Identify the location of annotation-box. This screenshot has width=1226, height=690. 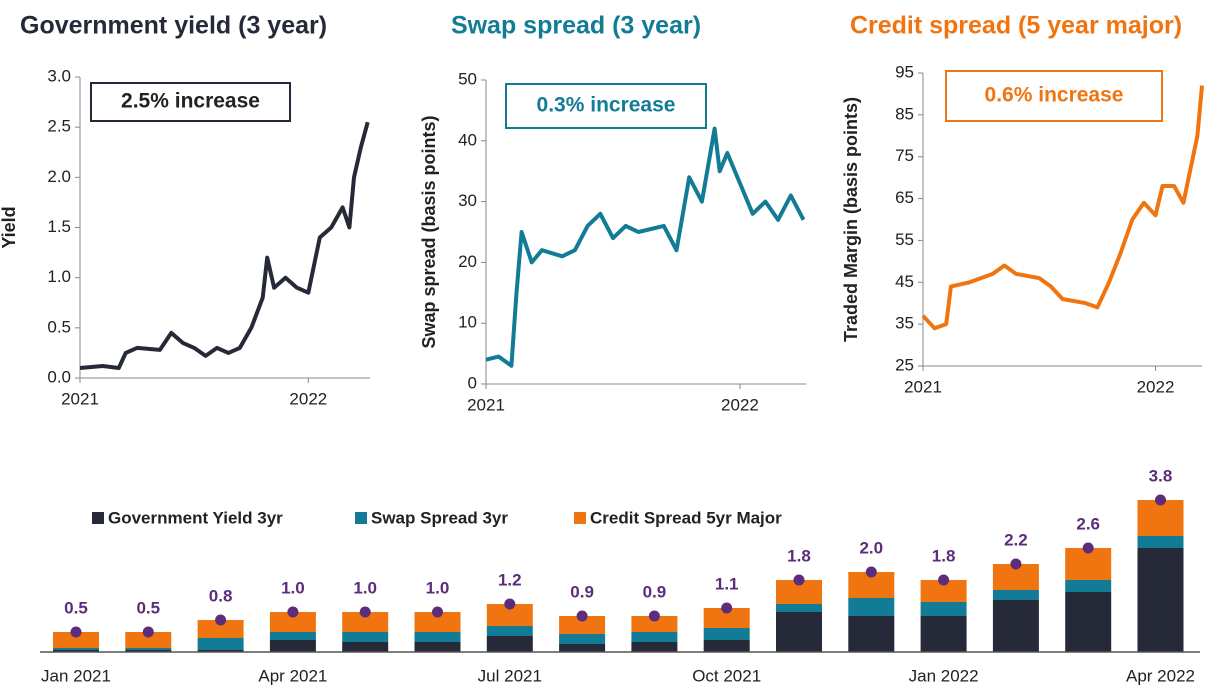
(606, 106).